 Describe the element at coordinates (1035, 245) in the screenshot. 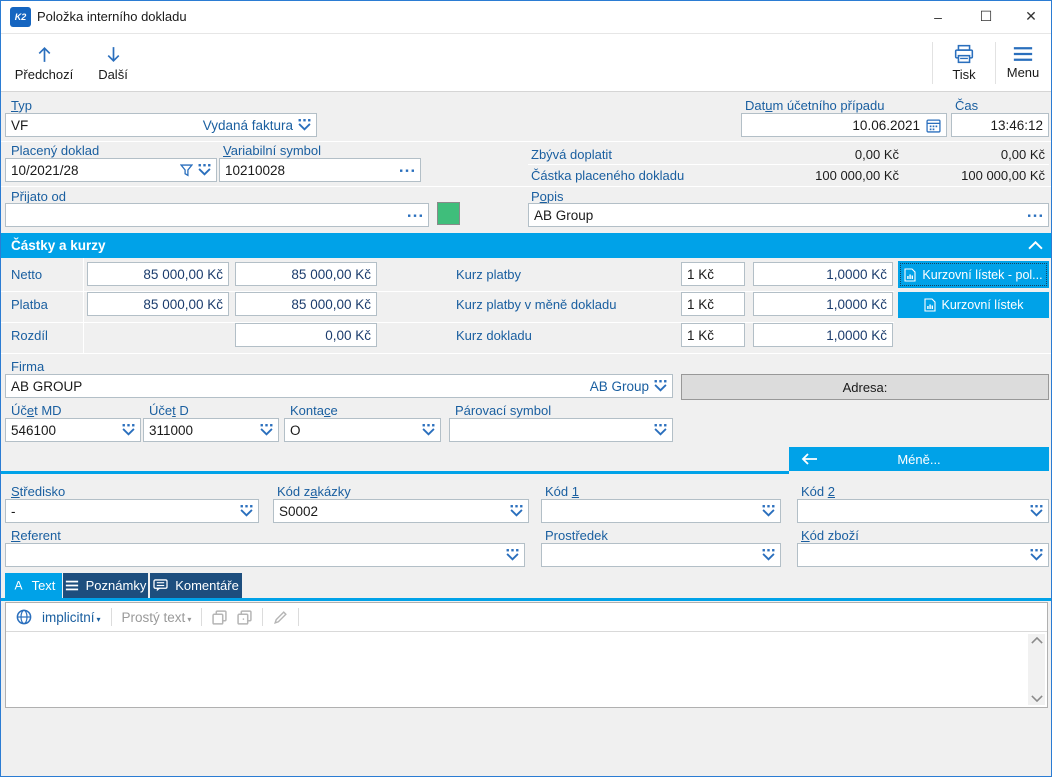

I see `collapse-chevron-icon` at that location.